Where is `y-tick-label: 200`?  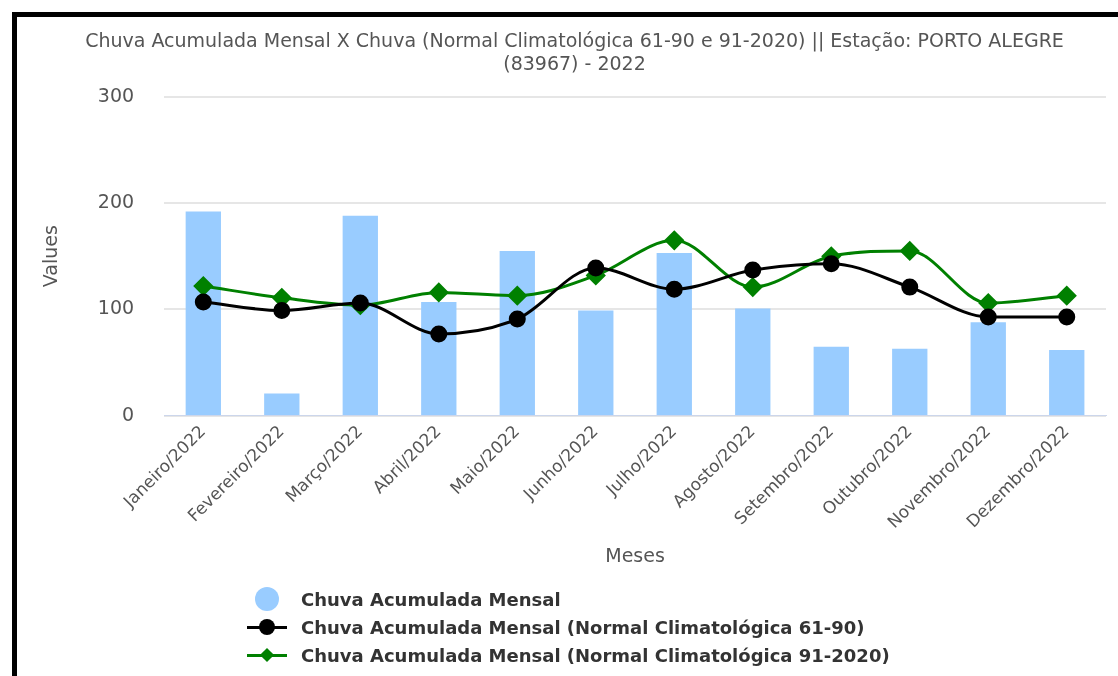
y-tick-label: 200 is located at coordinates (116, 200).